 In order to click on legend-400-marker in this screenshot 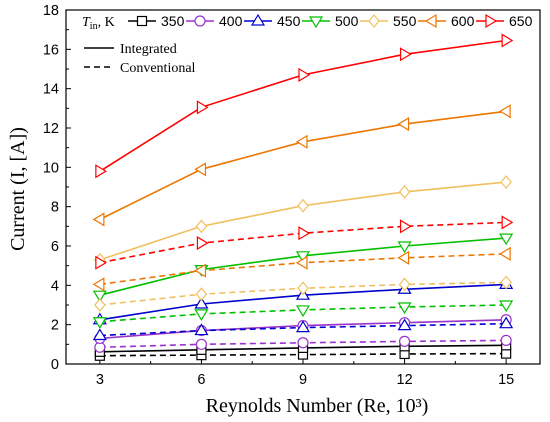, I will do `click(200, 21)`.